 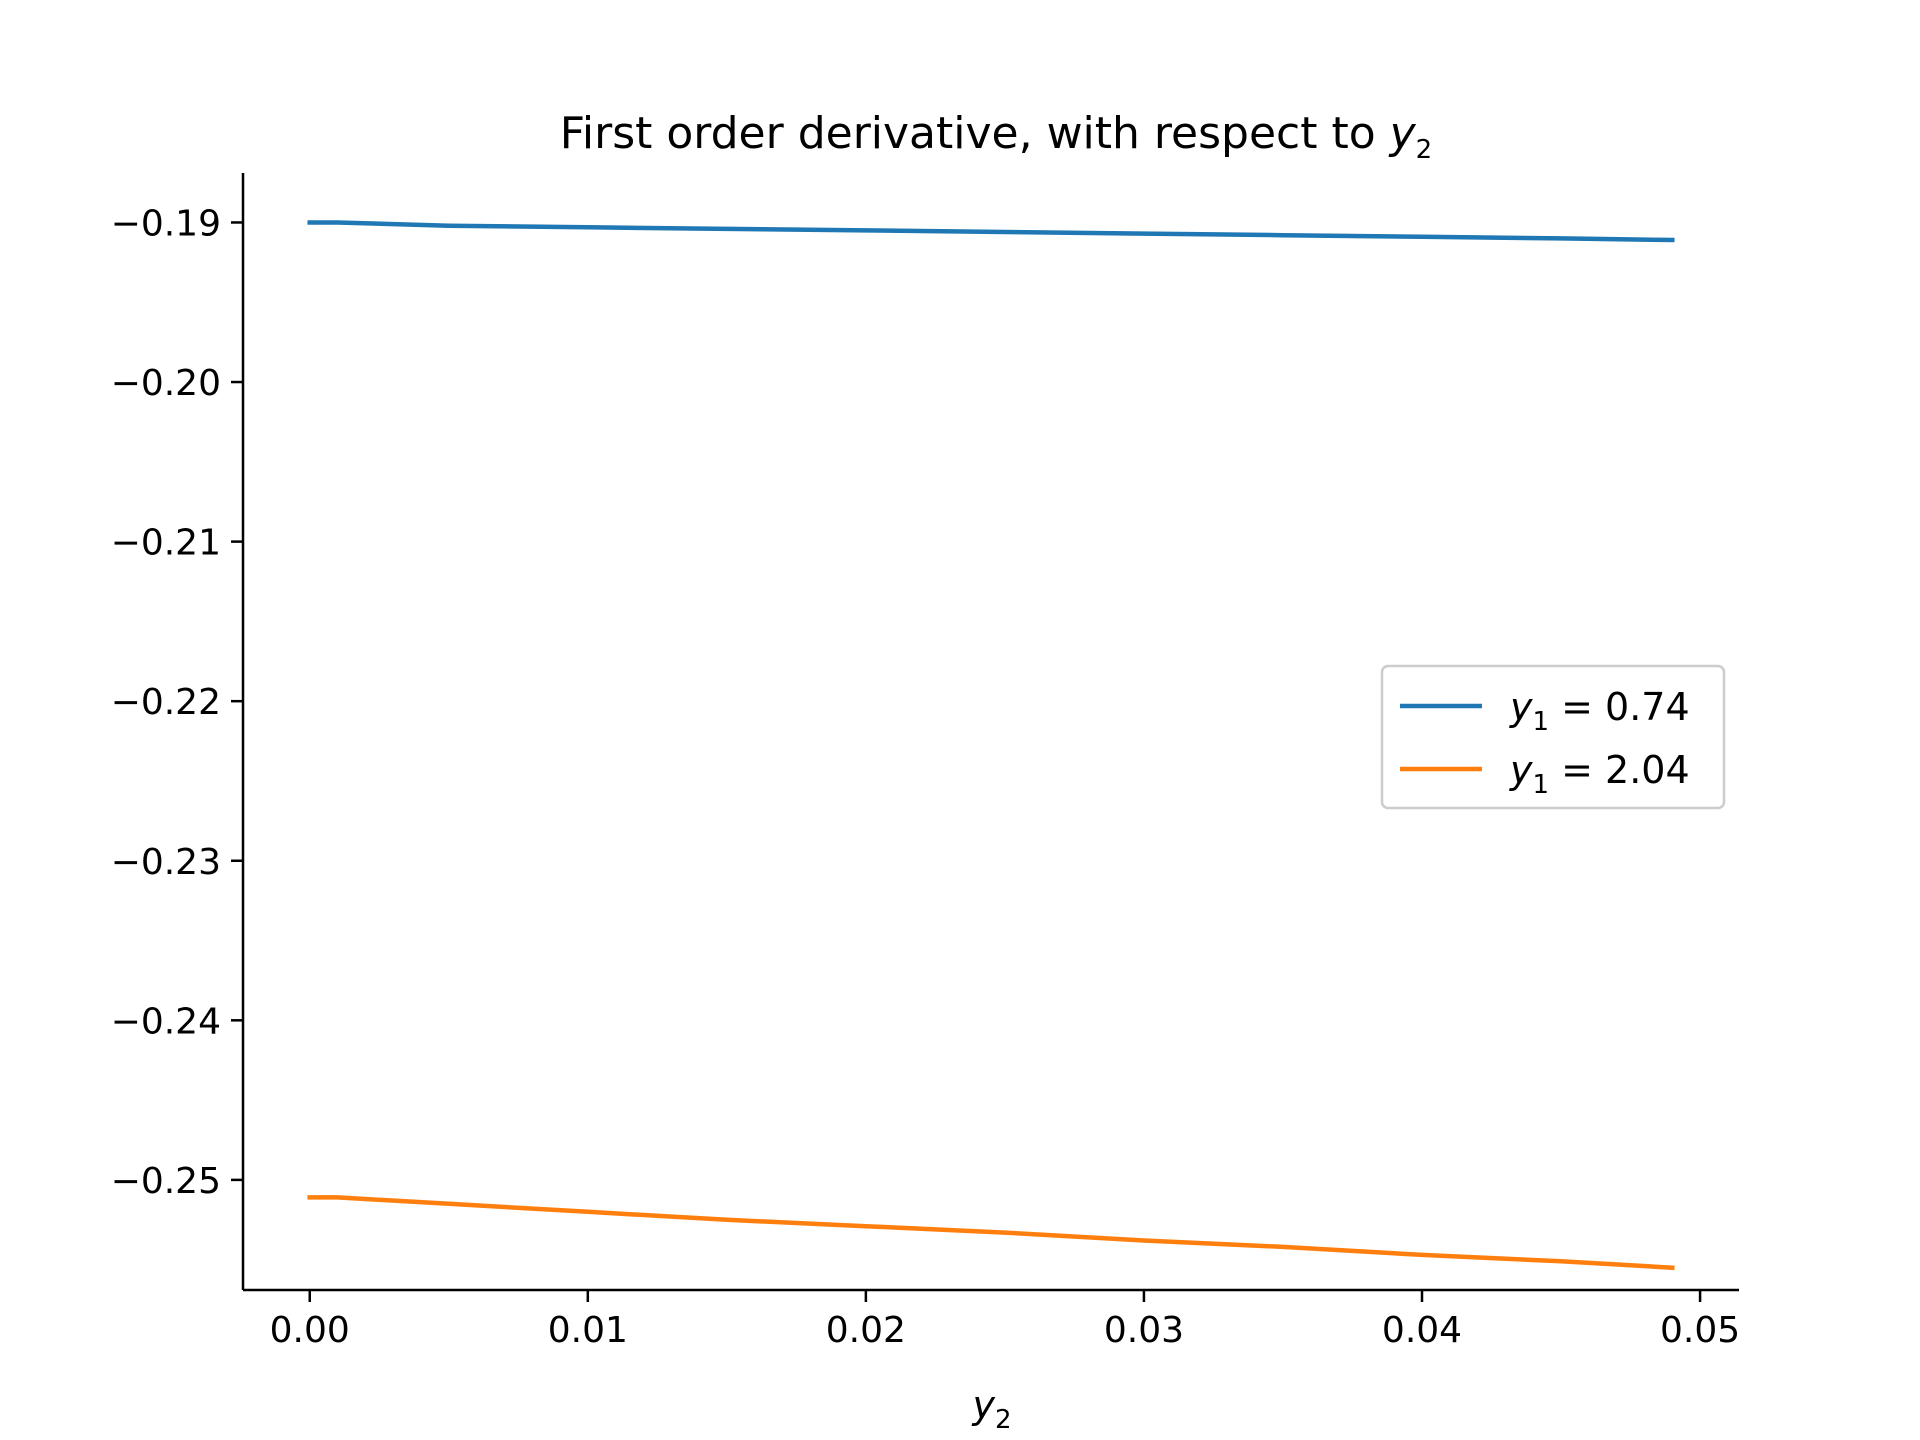 What do you see at coordinates (1422, 1330) in the screenshot?
I see `x-tick-label: 0.04` at bounding box center [1422, 1330].